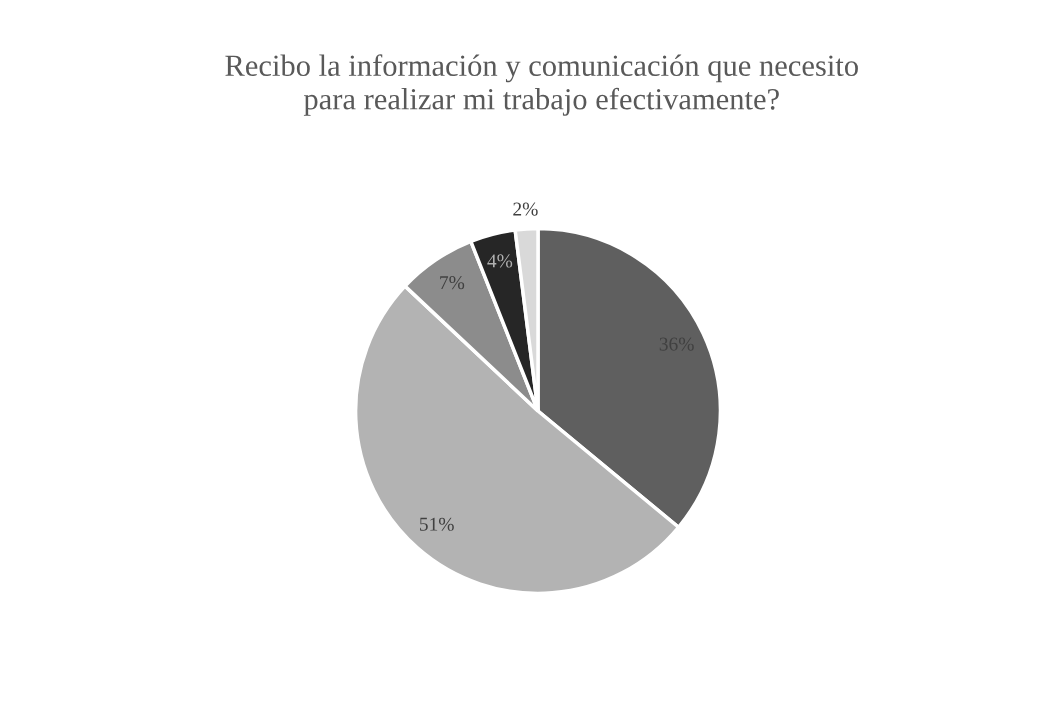 This screenshot has height=701, width=1052. What do you see at coordinates (541, 85) in the screenshot?
I see `chart-title: Recibo la información y comunicación que necesito para realizar mi trabajo efectivamente?` at bounding box center [541, 85].